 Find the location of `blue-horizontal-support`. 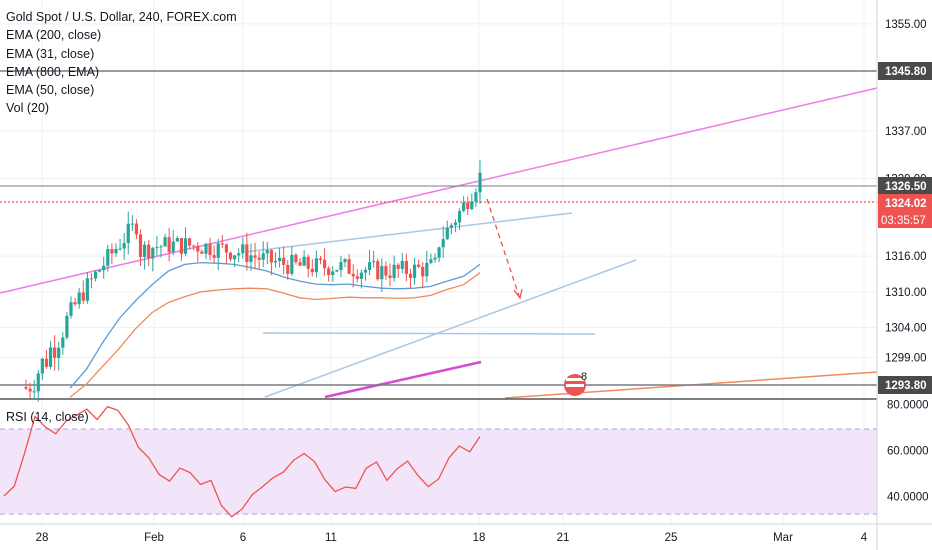

blue-horizontal-support is located at coordinates (429, 333).